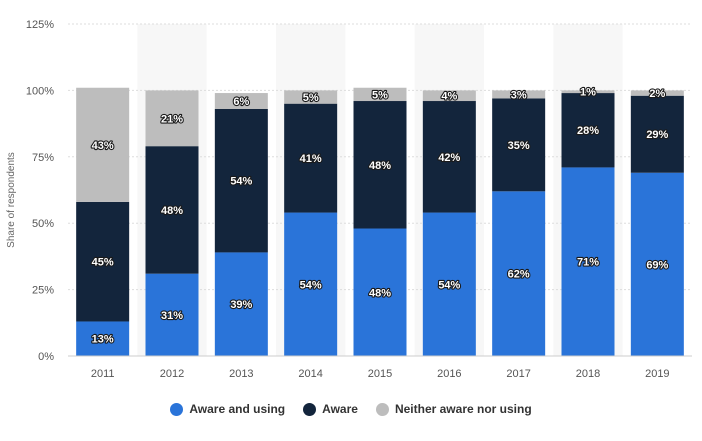 The width and height of the screenshot is (702, 441). I want to click on data-label: 6%, so click(241, 102).